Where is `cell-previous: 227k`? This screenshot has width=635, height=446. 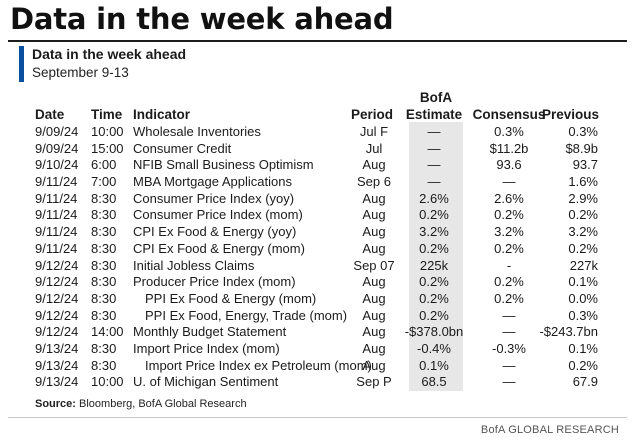
cell-previous: 227k is located at coordinates (583, 265).